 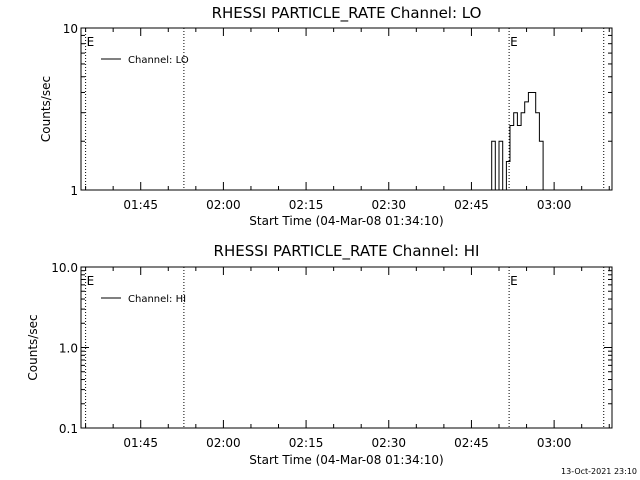 I want to click on y-tick-label: 1.0, so click(x=68, y=349).